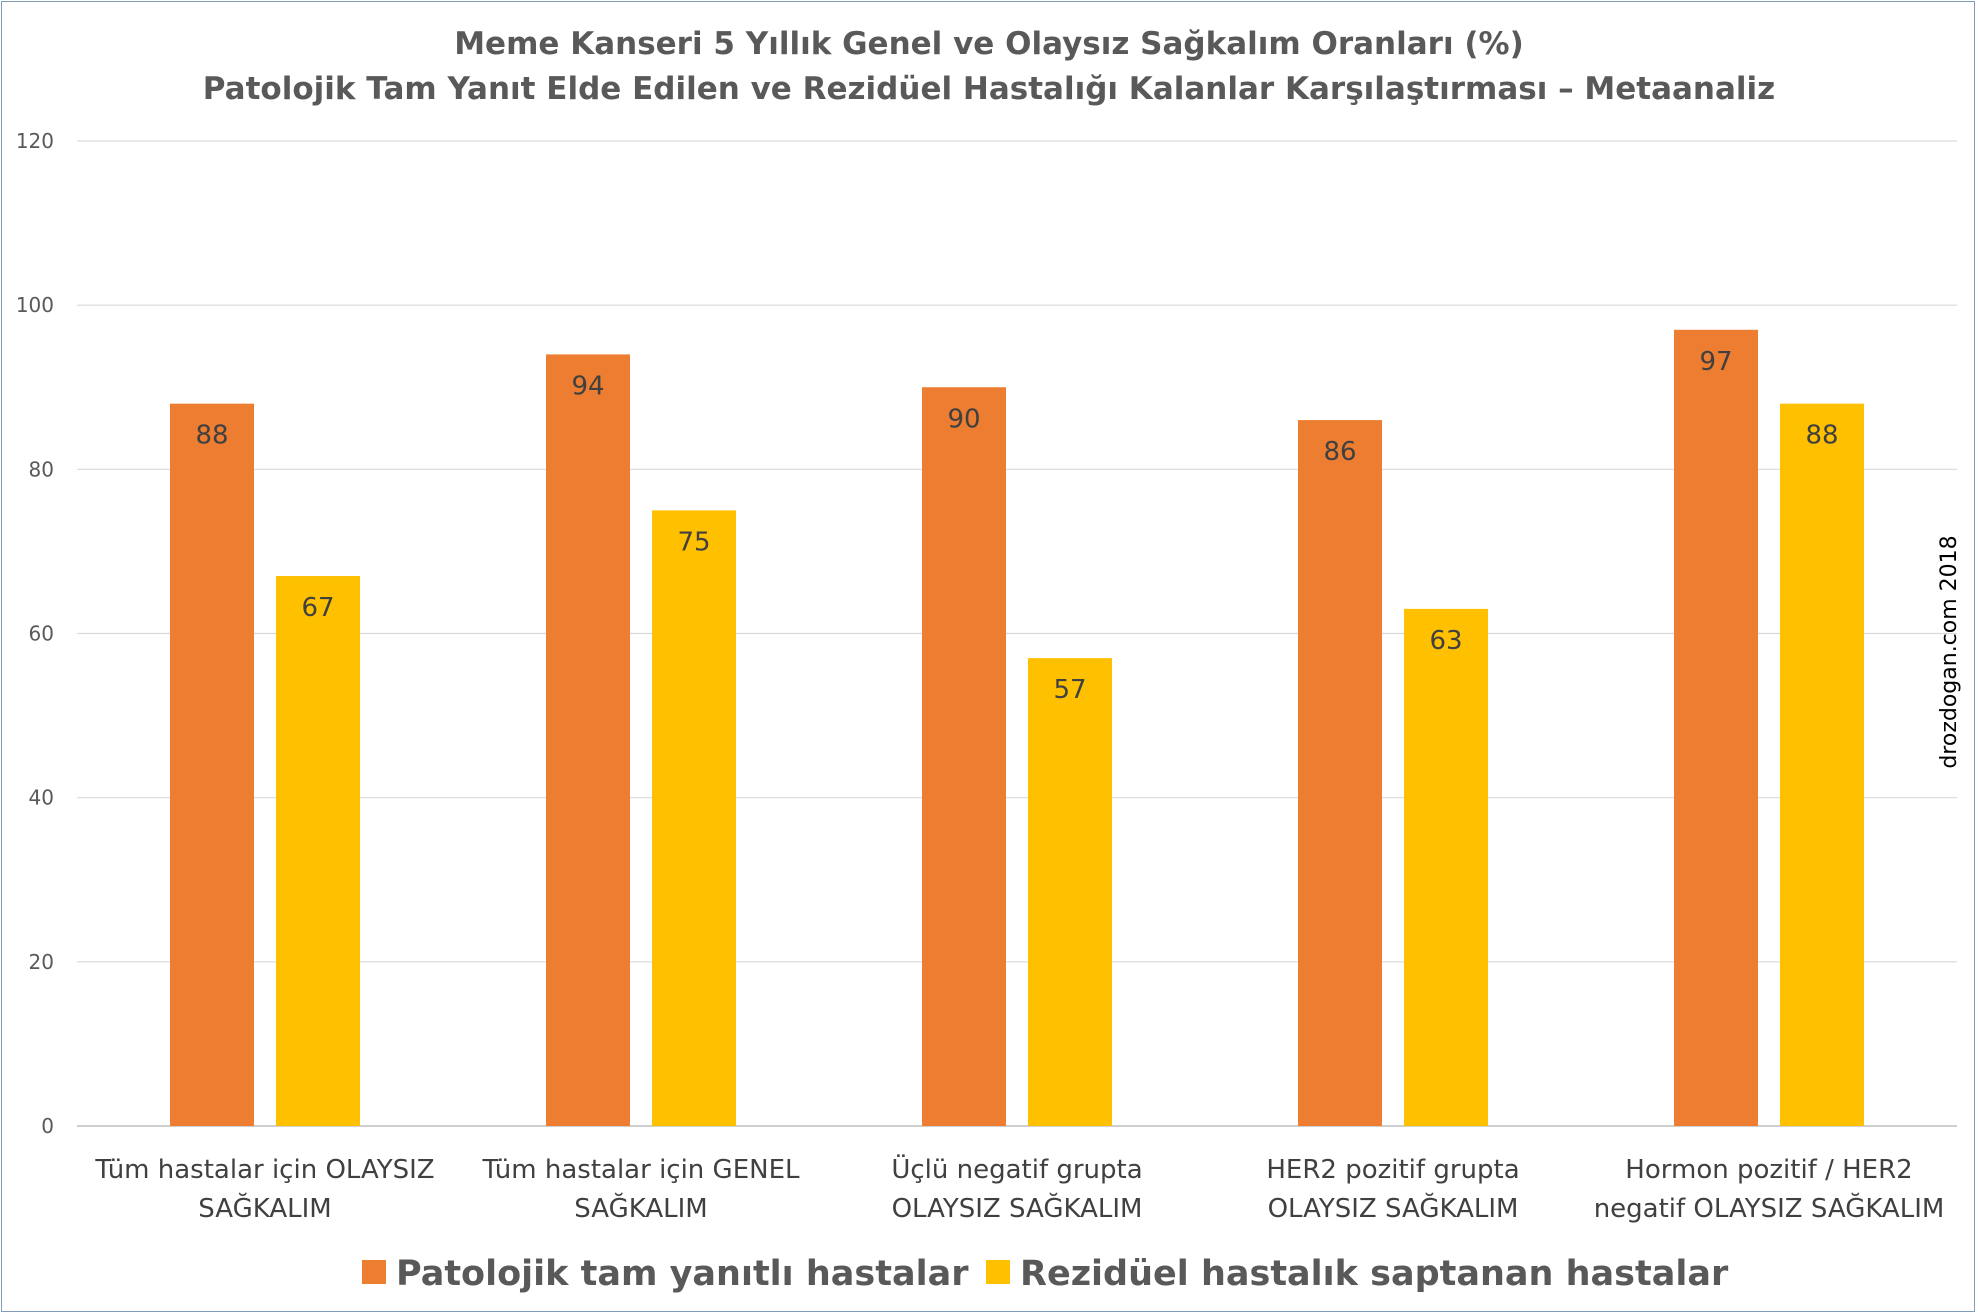 The height and width of the screenshot is (1315, 1978). Describe the element at coordinates (640, 1170) in the screenshot. I see `x-tick-label: Tüm hastalar için GENEL` at that location.